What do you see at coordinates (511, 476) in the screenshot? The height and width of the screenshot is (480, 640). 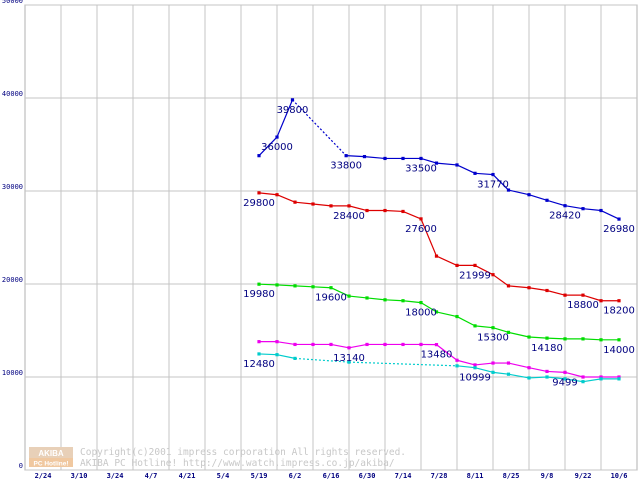 I see `x-tick-label: 8/25` at bounding box center [511, 476].